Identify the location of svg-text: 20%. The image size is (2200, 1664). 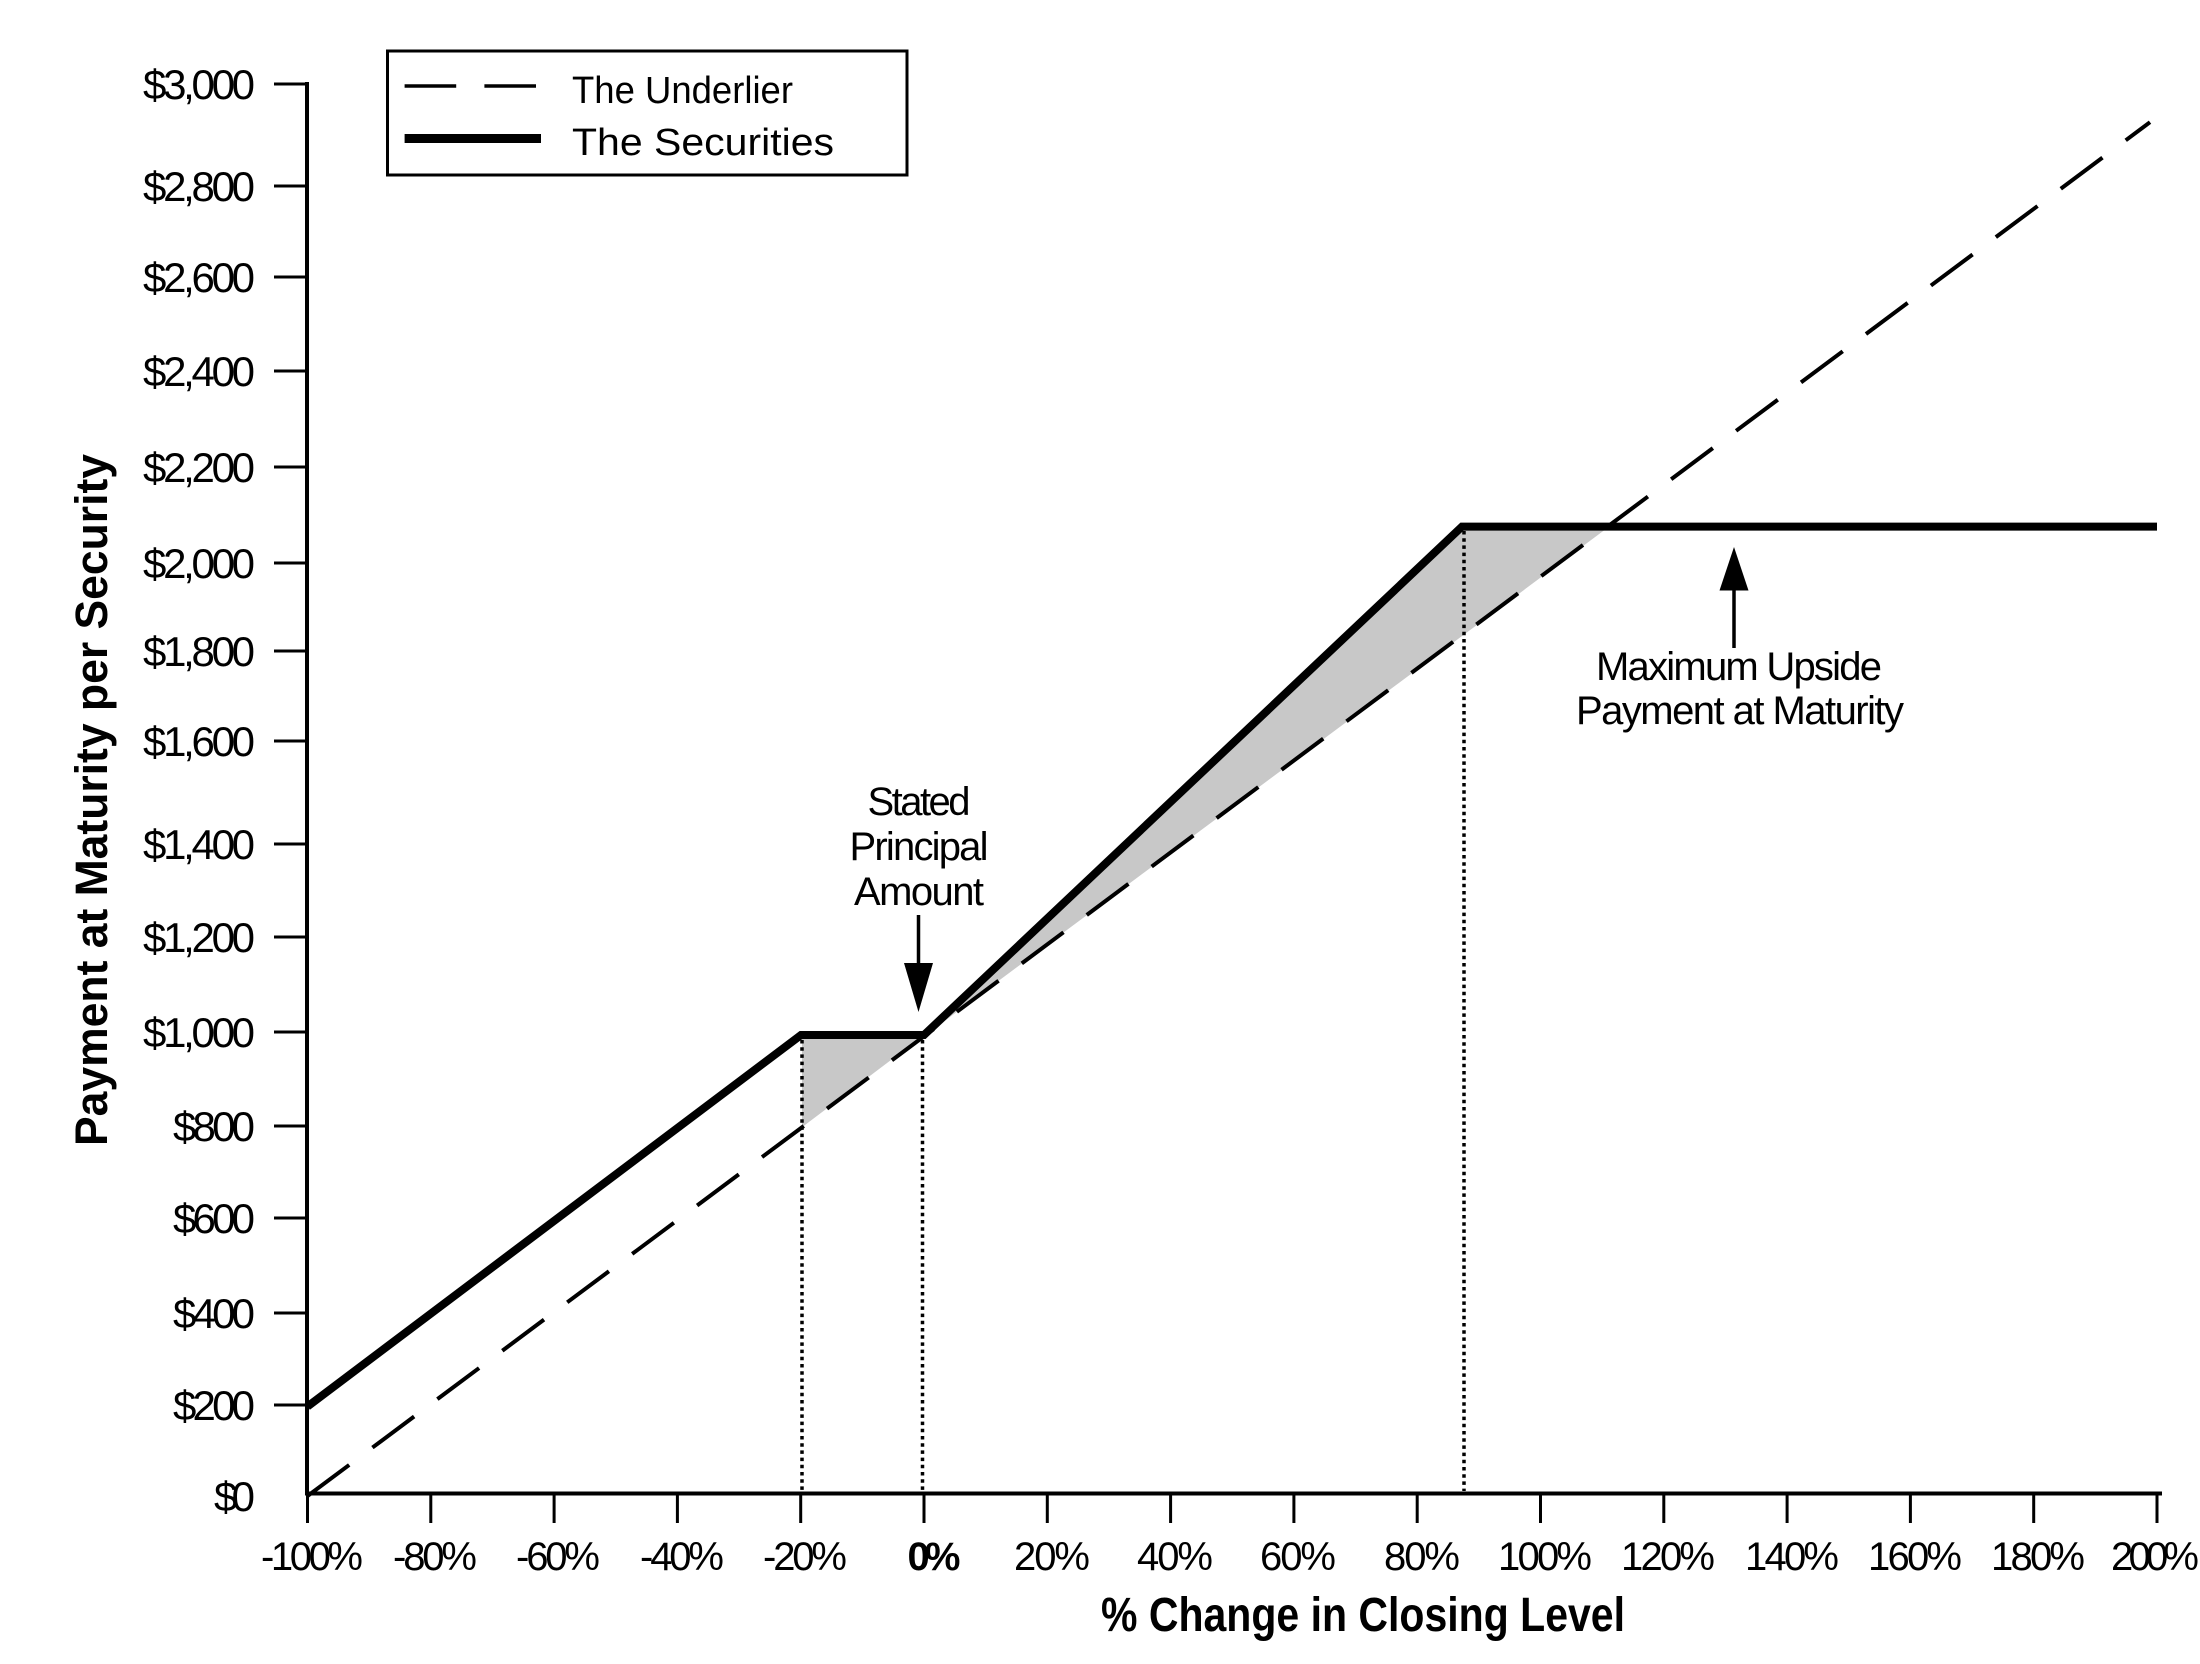
(1052, 1557).